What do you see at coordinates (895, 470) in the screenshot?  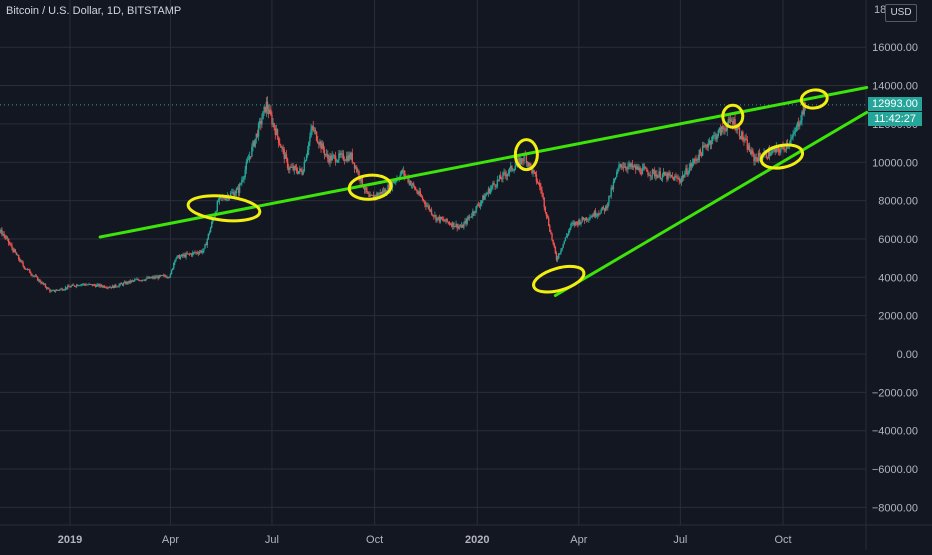 I see `y-tick-label: −6000.00` at bounding box center [895, 470].